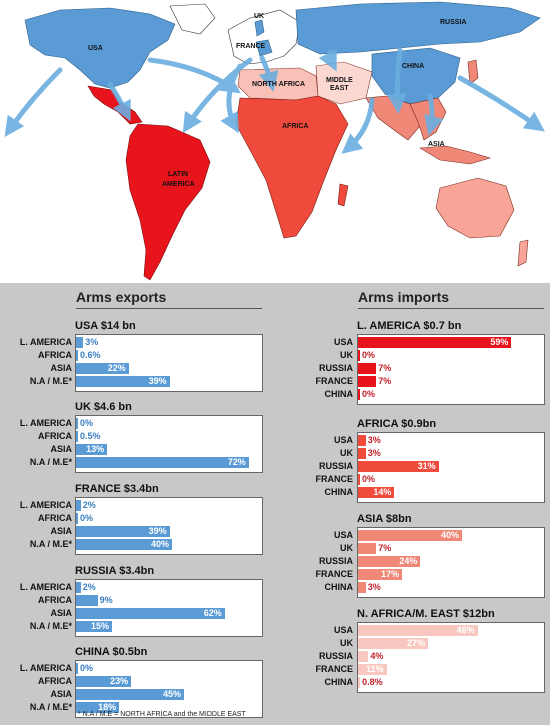 Image resolution: width=550 pixels, height=725 pixels. Describe the element at coordinates (451, 308) in the screenshot. I see `imports-title-rule` at that location.